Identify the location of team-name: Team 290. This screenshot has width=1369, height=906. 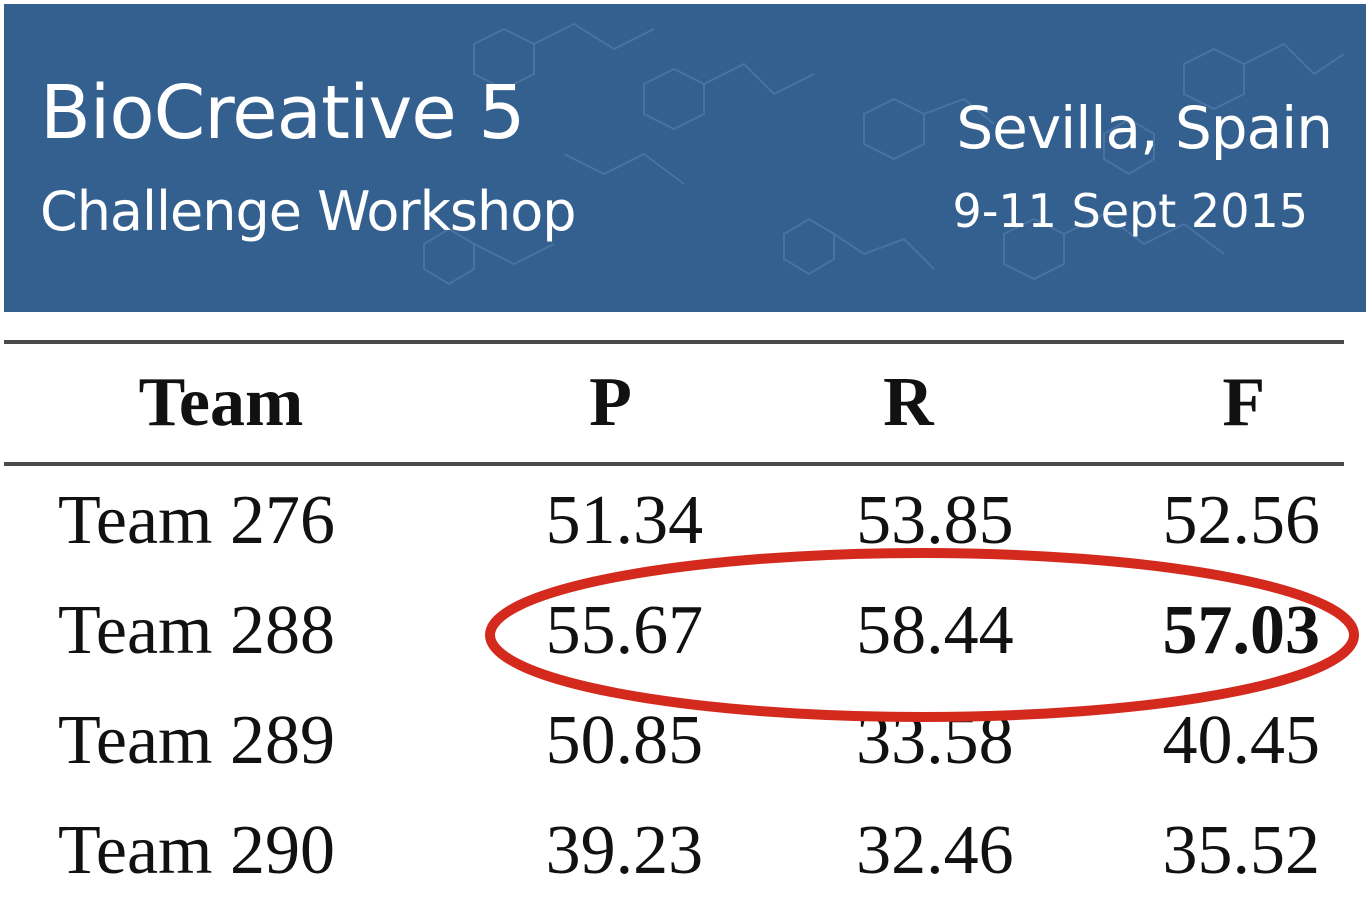
(196, 850).